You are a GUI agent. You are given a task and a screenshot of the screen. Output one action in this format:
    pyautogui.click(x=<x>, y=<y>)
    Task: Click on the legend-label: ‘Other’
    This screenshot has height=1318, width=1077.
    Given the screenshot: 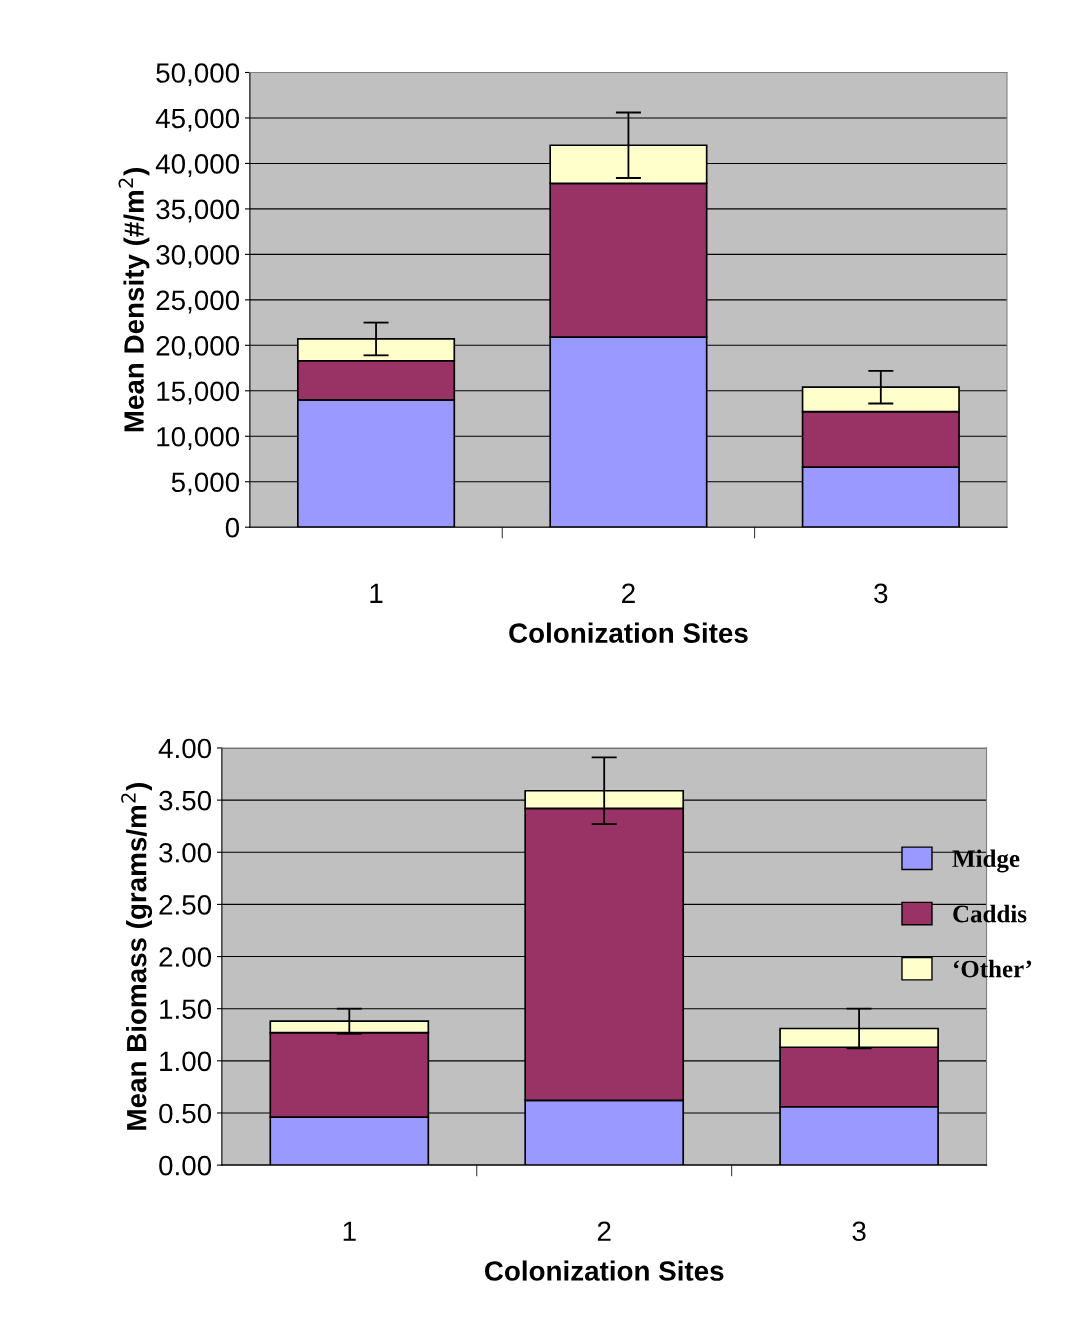 What is the action you would take?
    pyautogui.click(x=992, y=968)
    